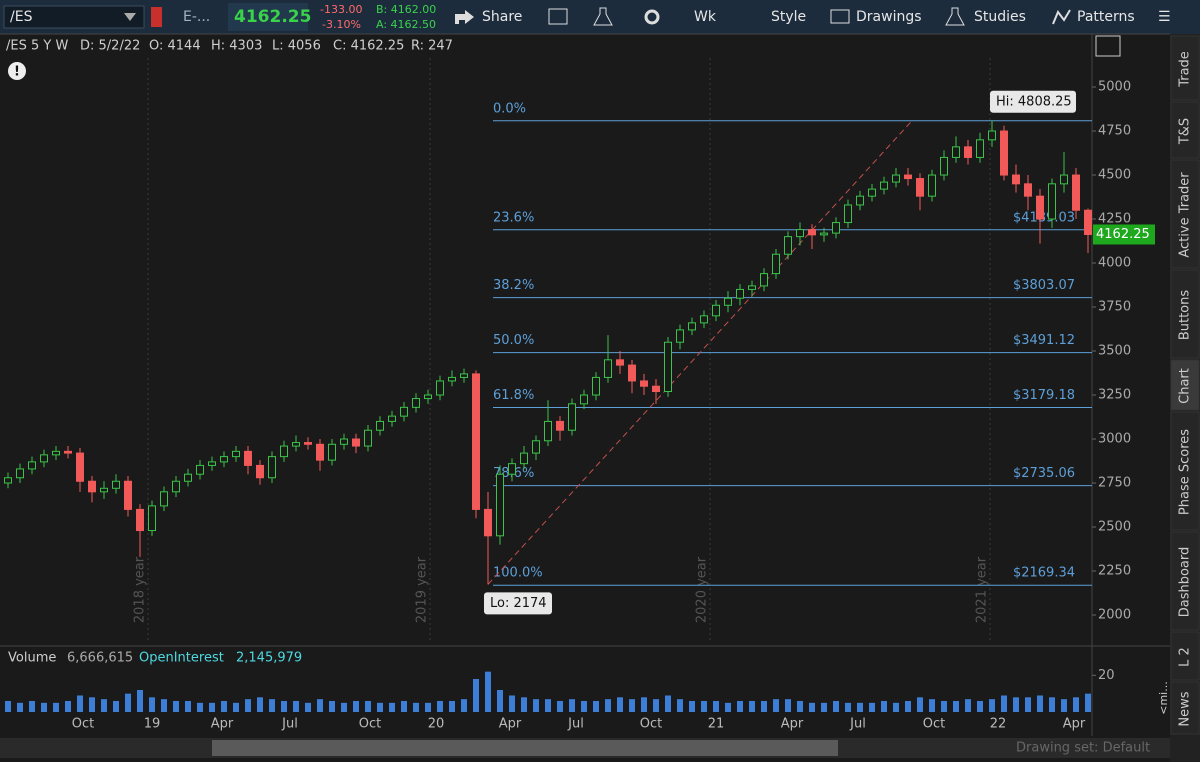 The width and height of the screenshot is (1200, 762). What do you see at coordinates (1044, 340) in the screenshot?
I see `fib-price-label: $3491.12` at bounding box center [1044, 340].